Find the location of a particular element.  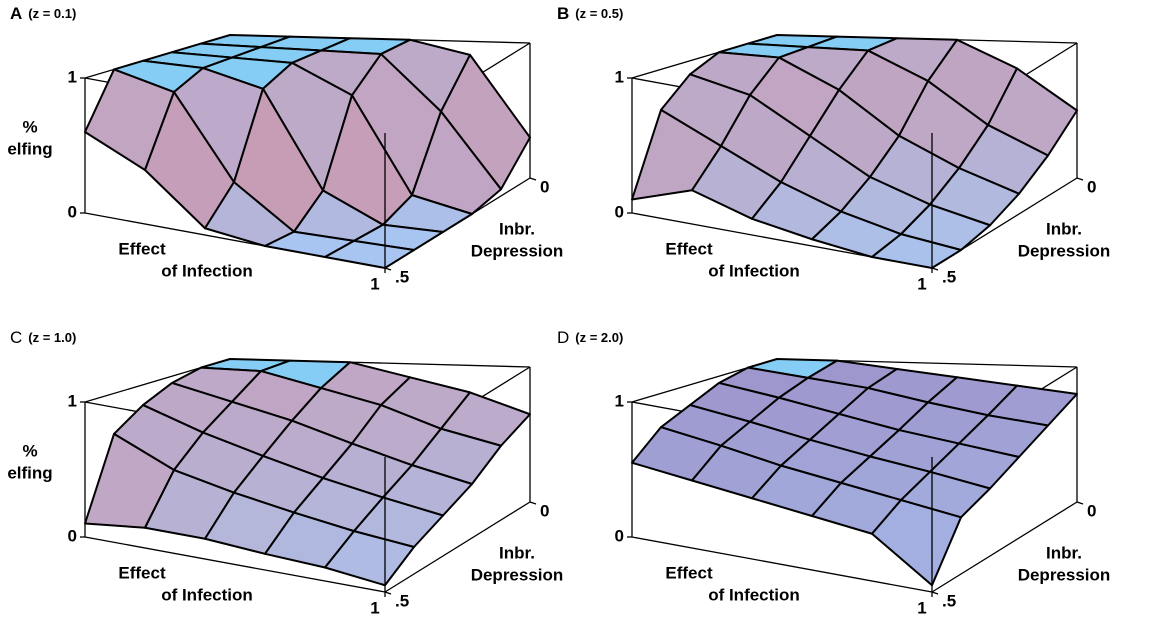

panel-letter: B is located at coordinates (563, 13).